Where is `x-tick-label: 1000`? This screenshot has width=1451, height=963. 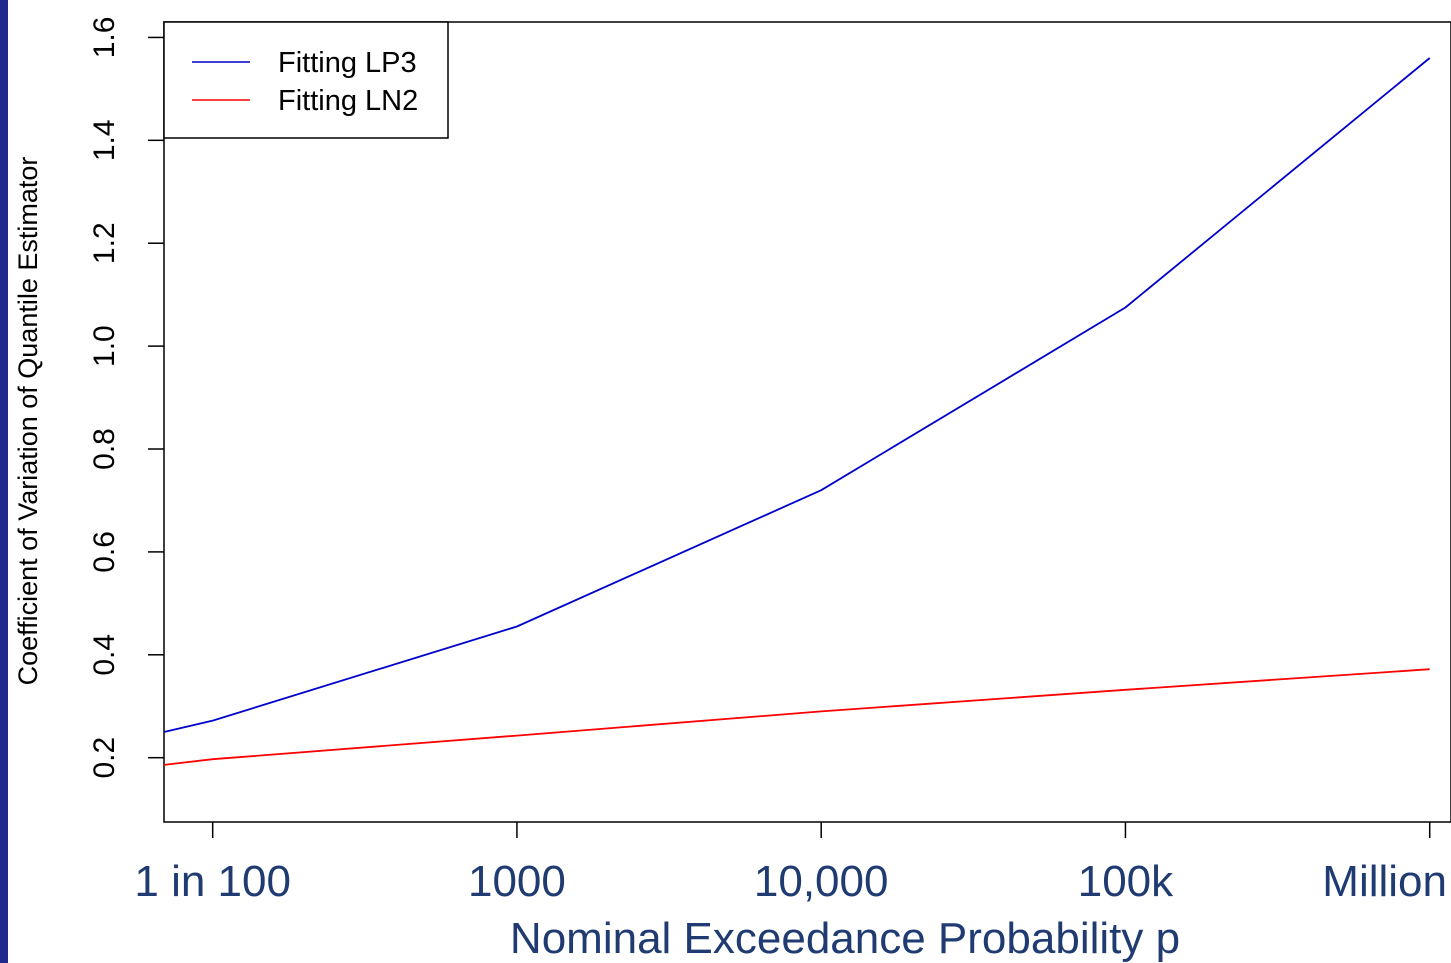 x-tick-label: 1000 is located at coordinates (517, 881).